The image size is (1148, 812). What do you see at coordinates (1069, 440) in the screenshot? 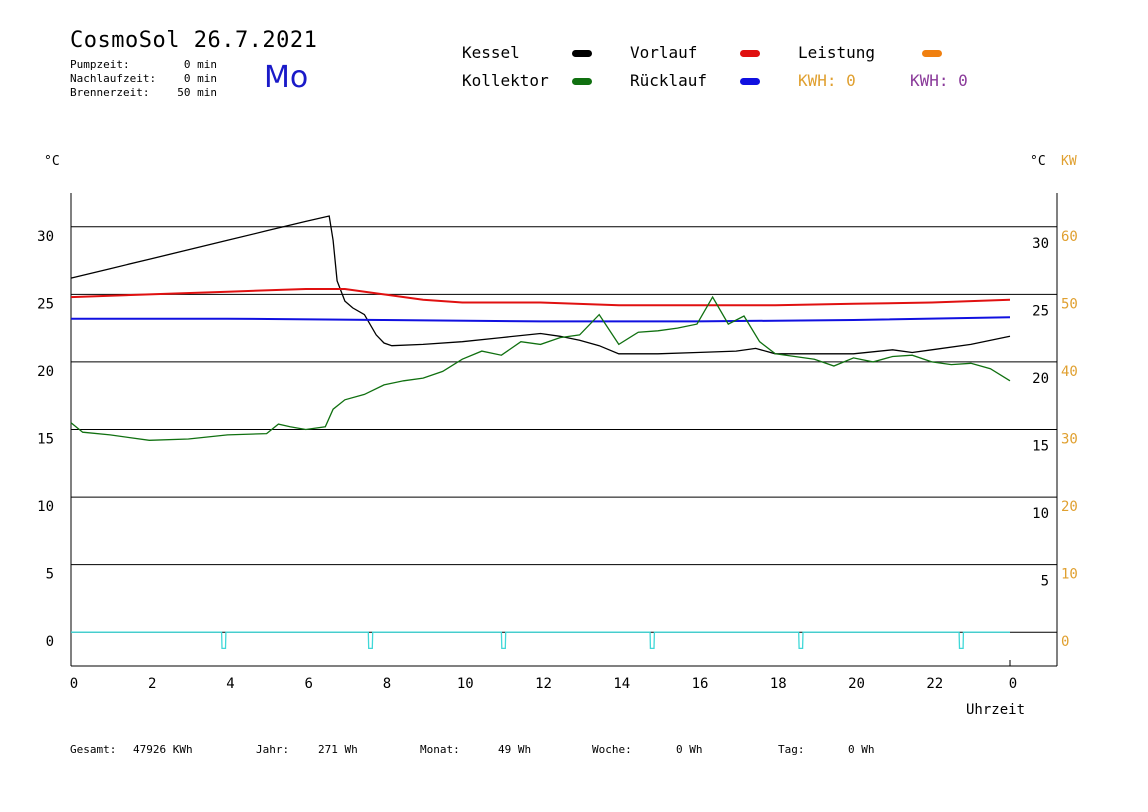
I see `y-tick-right-kw: 30` at bounding box center [1069, 440].